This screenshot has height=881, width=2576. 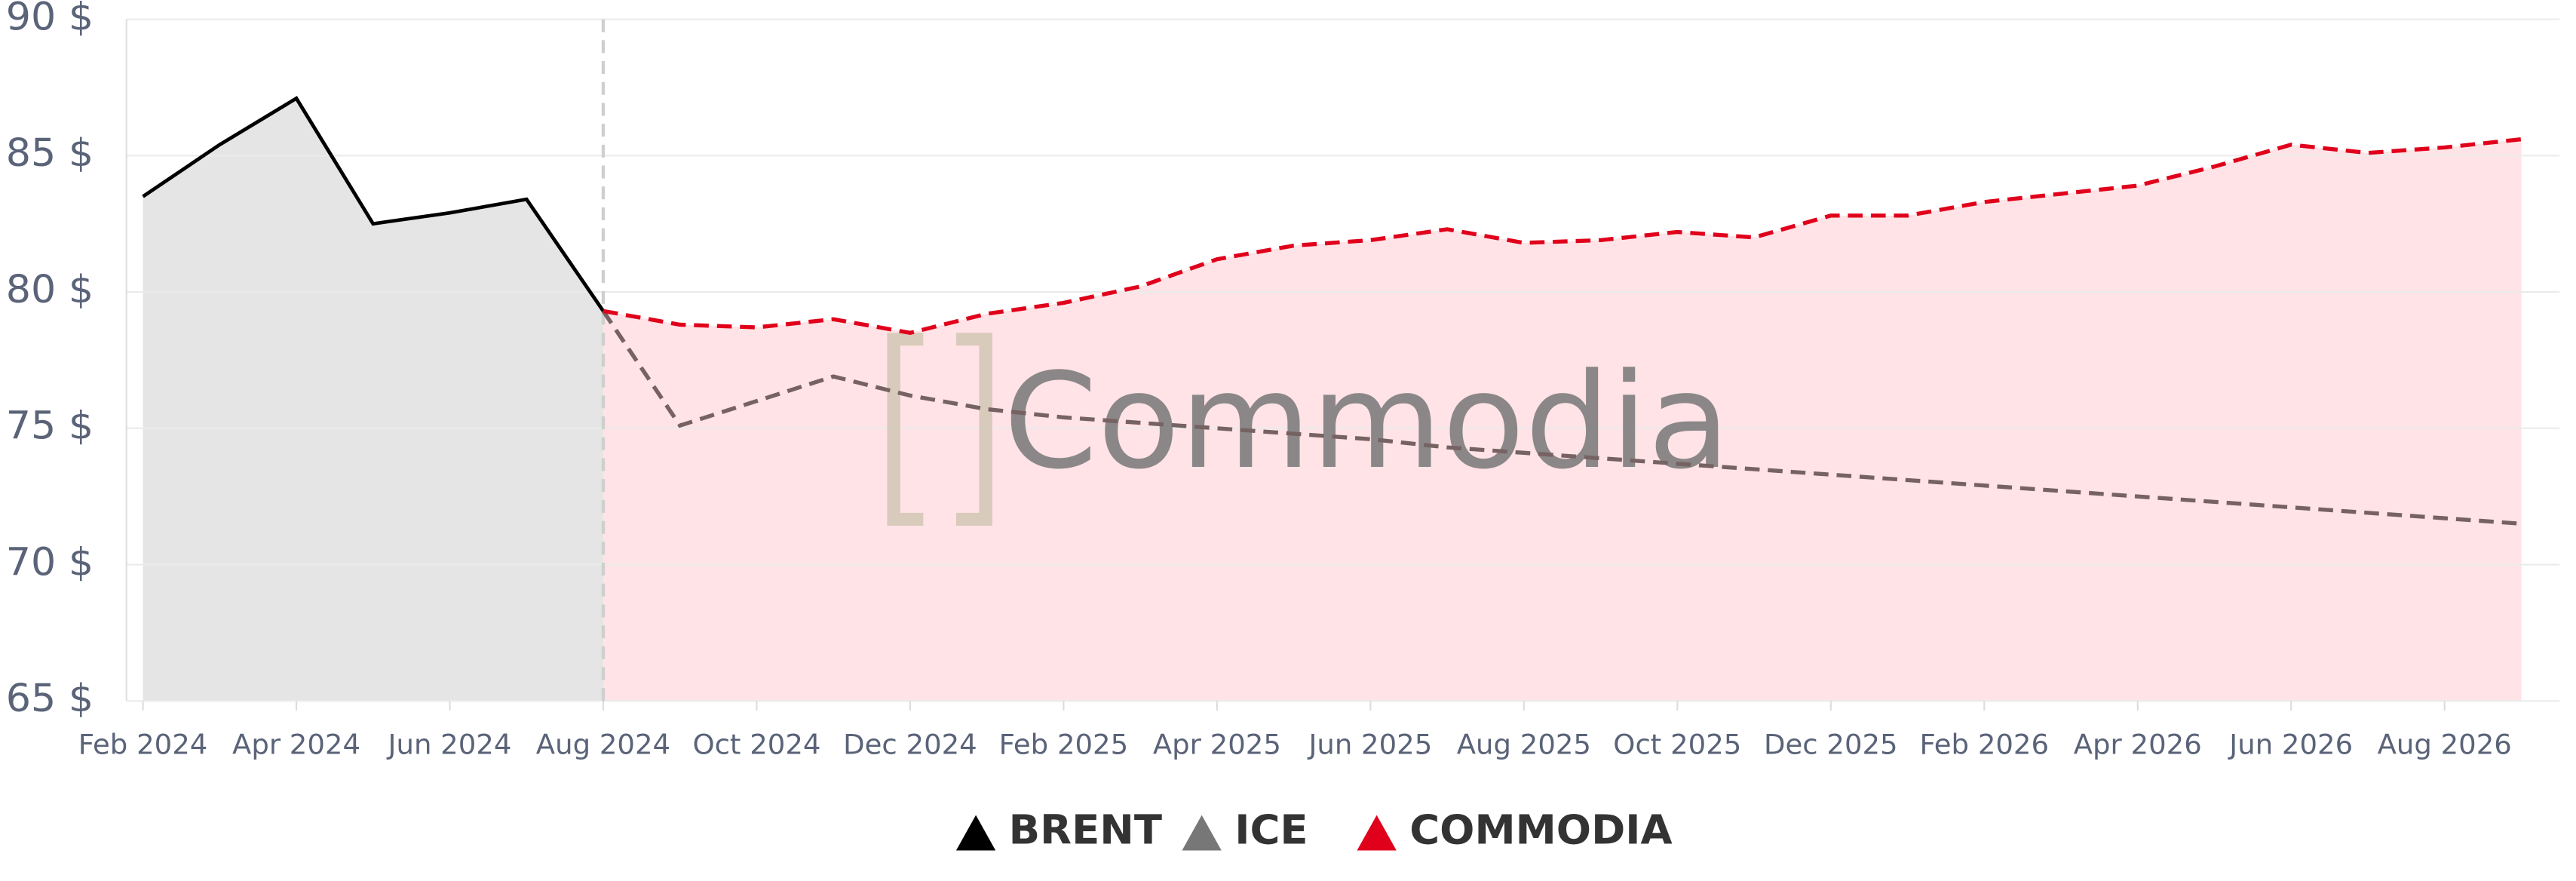 I want to click on y-tick-label: 75 $, so click(x=50, y=426).